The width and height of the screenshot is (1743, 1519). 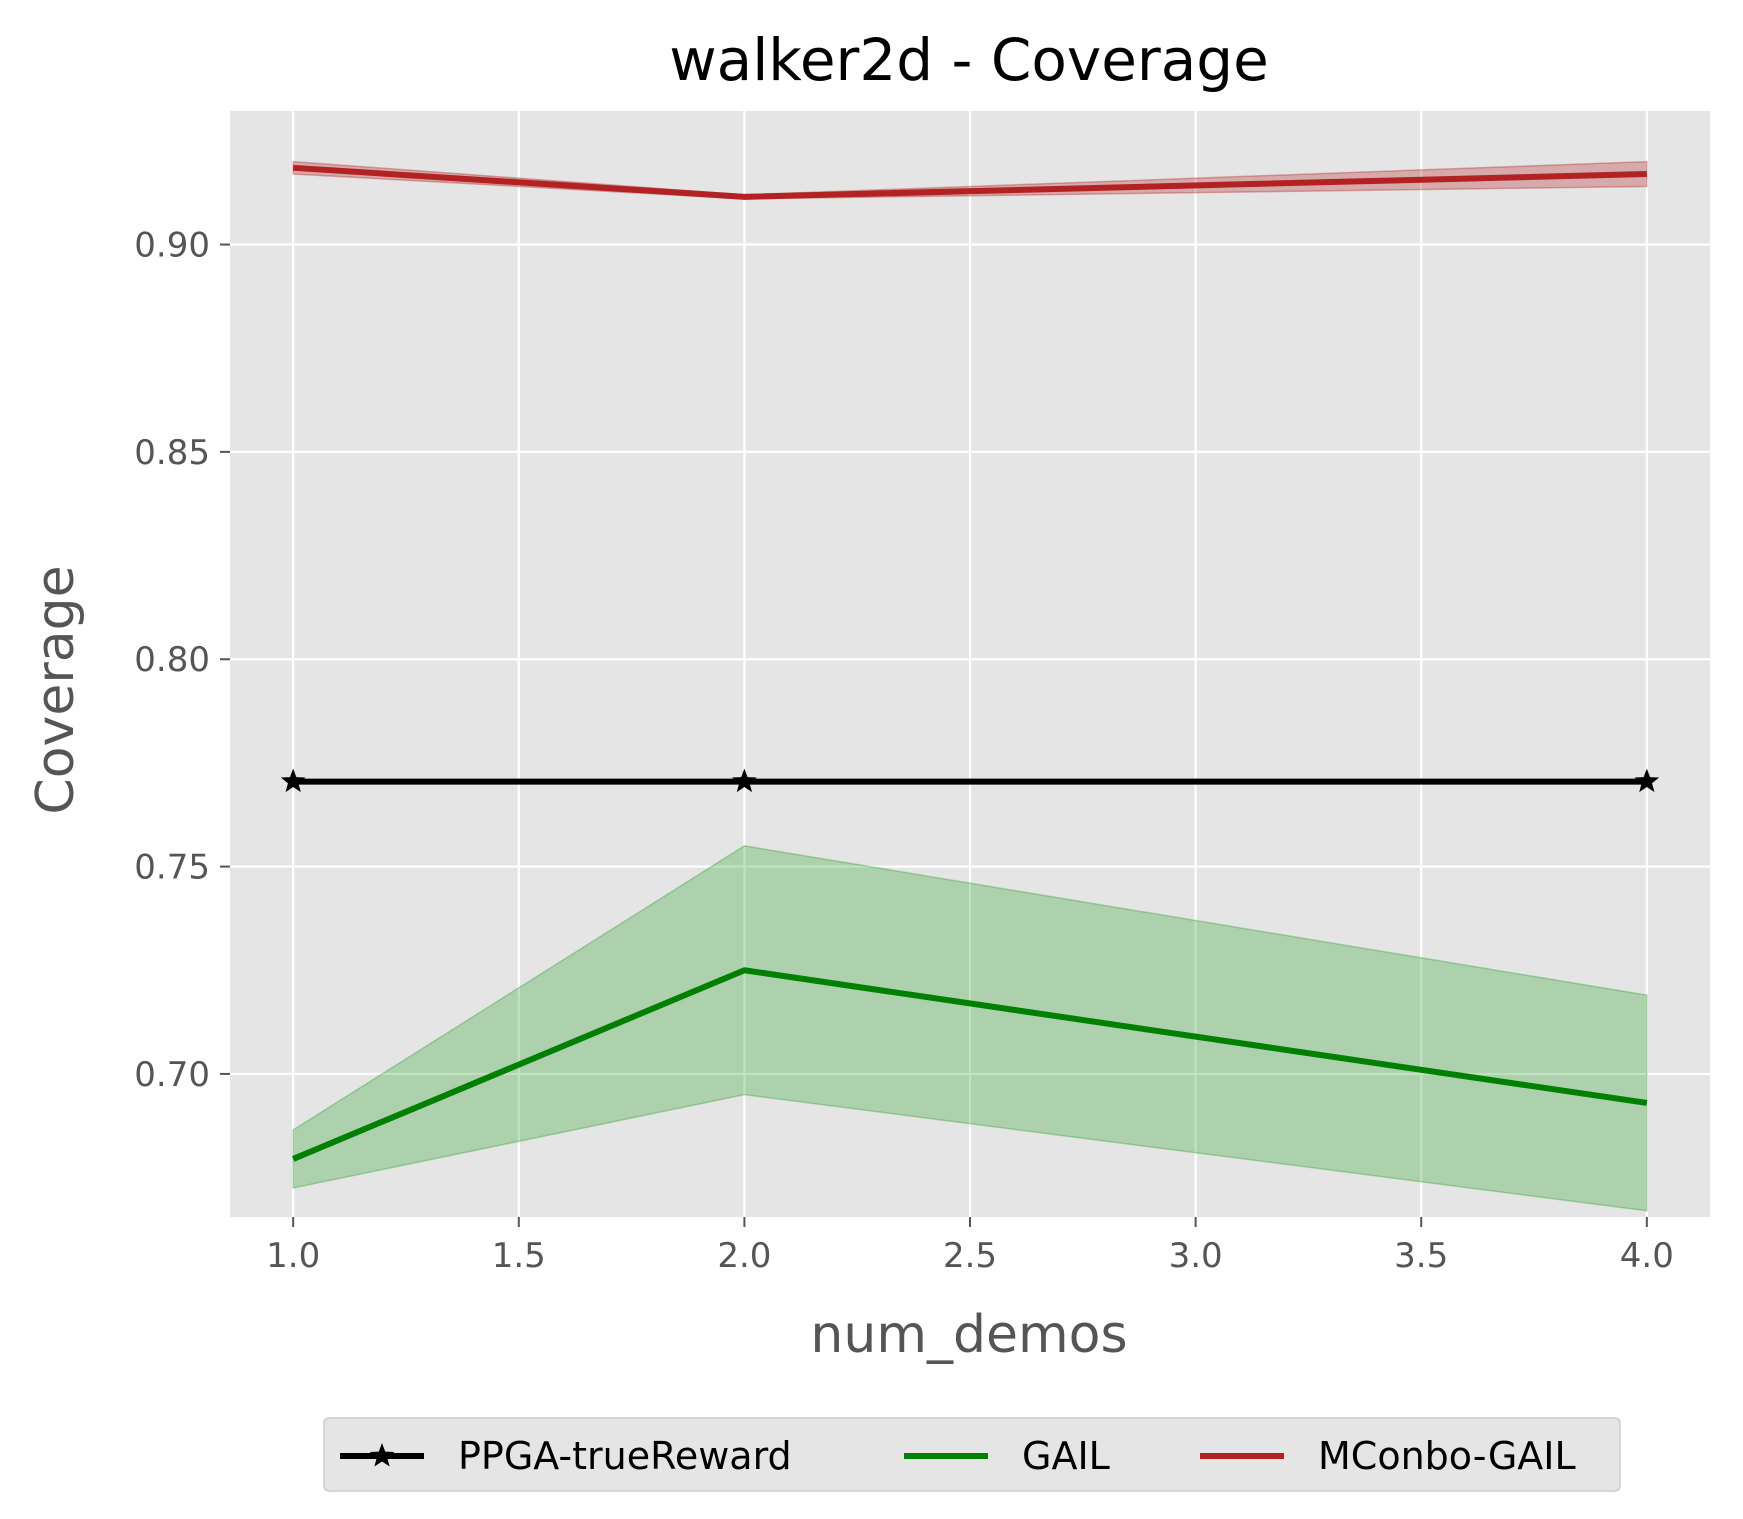 What do you see at coordinates (1447, 1456) in the screenshot?
I see `legend-mconbo-gail-label: MConbo-GAIL` at bounding box center [1447, 1456].